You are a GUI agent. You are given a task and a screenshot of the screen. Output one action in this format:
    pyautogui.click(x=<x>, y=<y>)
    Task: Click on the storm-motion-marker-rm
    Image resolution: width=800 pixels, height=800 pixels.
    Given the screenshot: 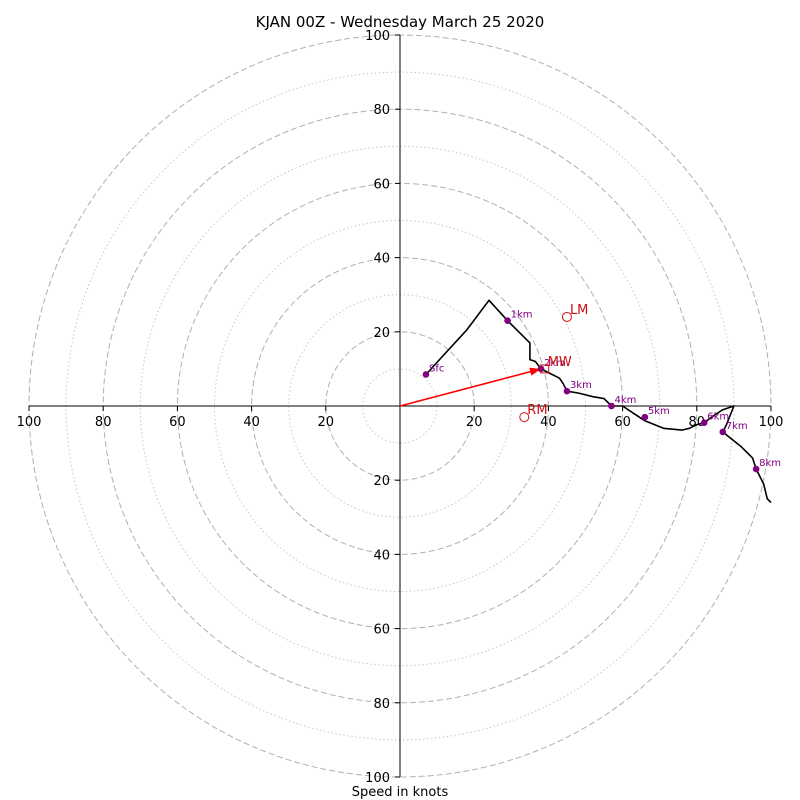 What is the action you would take?
    pyautogui.click(x=524, y=417)
    